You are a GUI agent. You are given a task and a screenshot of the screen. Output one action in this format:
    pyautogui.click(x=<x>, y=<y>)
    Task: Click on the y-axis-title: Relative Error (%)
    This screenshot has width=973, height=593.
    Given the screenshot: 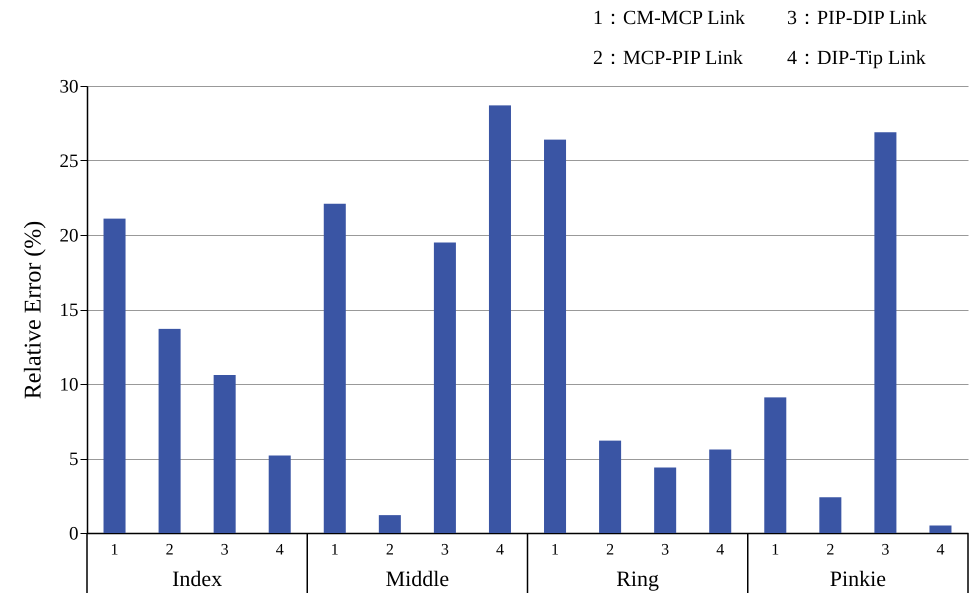 What is the action you would take?
    pyautogui.click(x=33, y=310)
    